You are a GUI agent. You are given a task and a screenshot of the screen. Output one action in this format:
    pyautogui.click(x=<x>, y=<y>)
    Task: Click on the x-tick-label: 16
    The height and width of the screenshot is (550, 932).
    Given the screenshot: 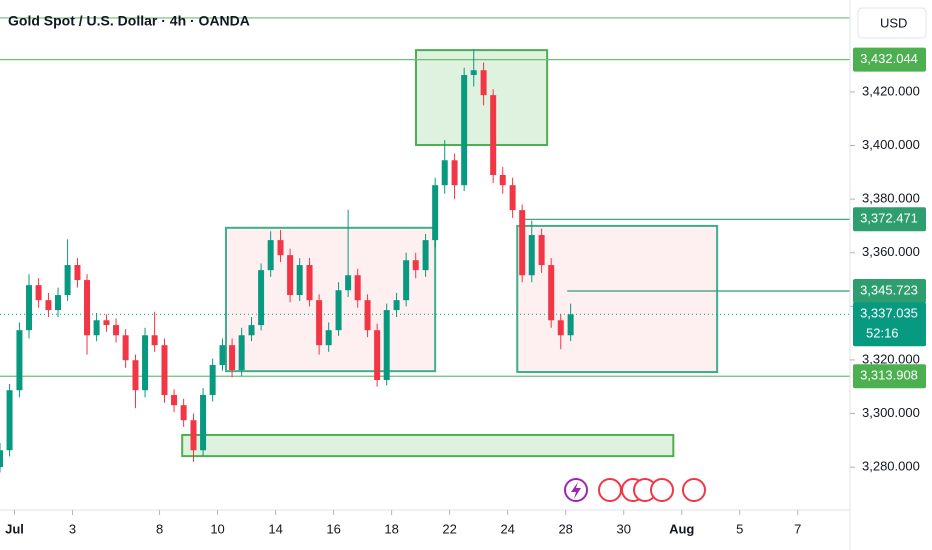 What is the action you would take?
    pyautogui.click(x=333, y=528)
    